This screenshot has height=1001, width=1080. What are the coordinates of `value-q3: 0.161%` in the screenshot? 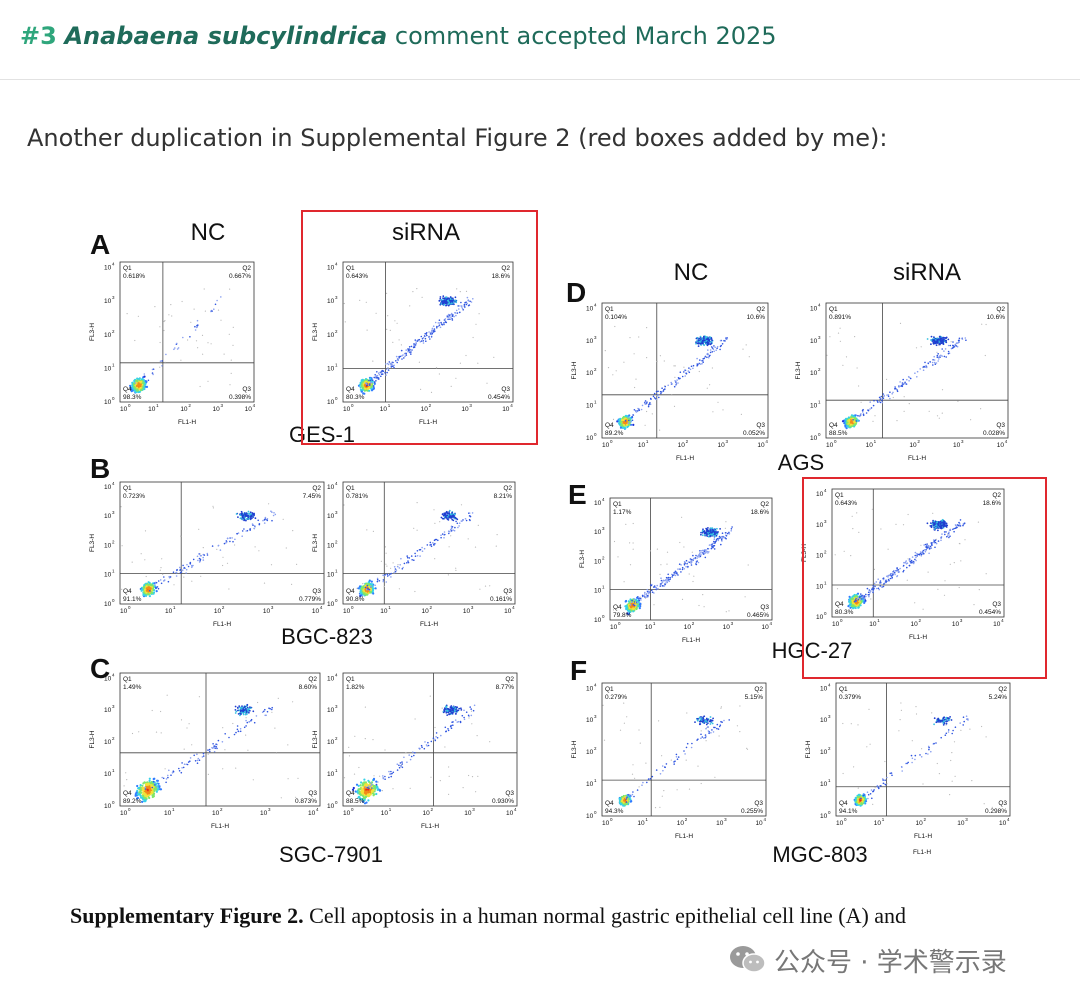 It's located at (501, 599).